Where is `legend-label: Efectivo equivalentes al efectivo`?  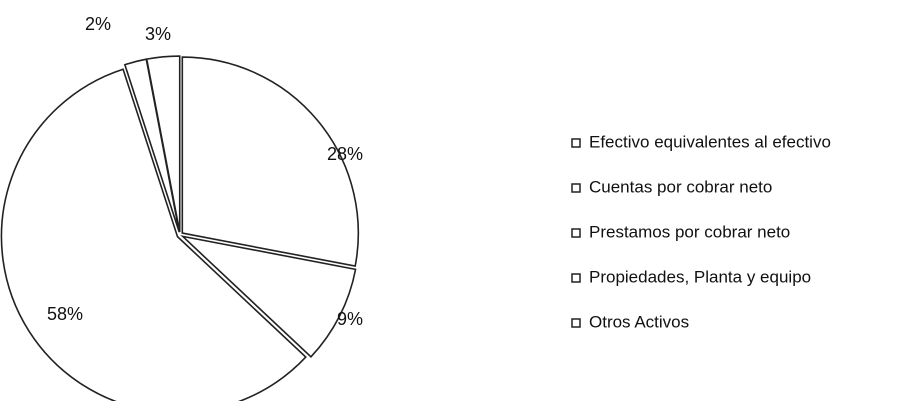
legend-label: Efectivo equivalentes al efectivo is located at coordinates (710, 141).